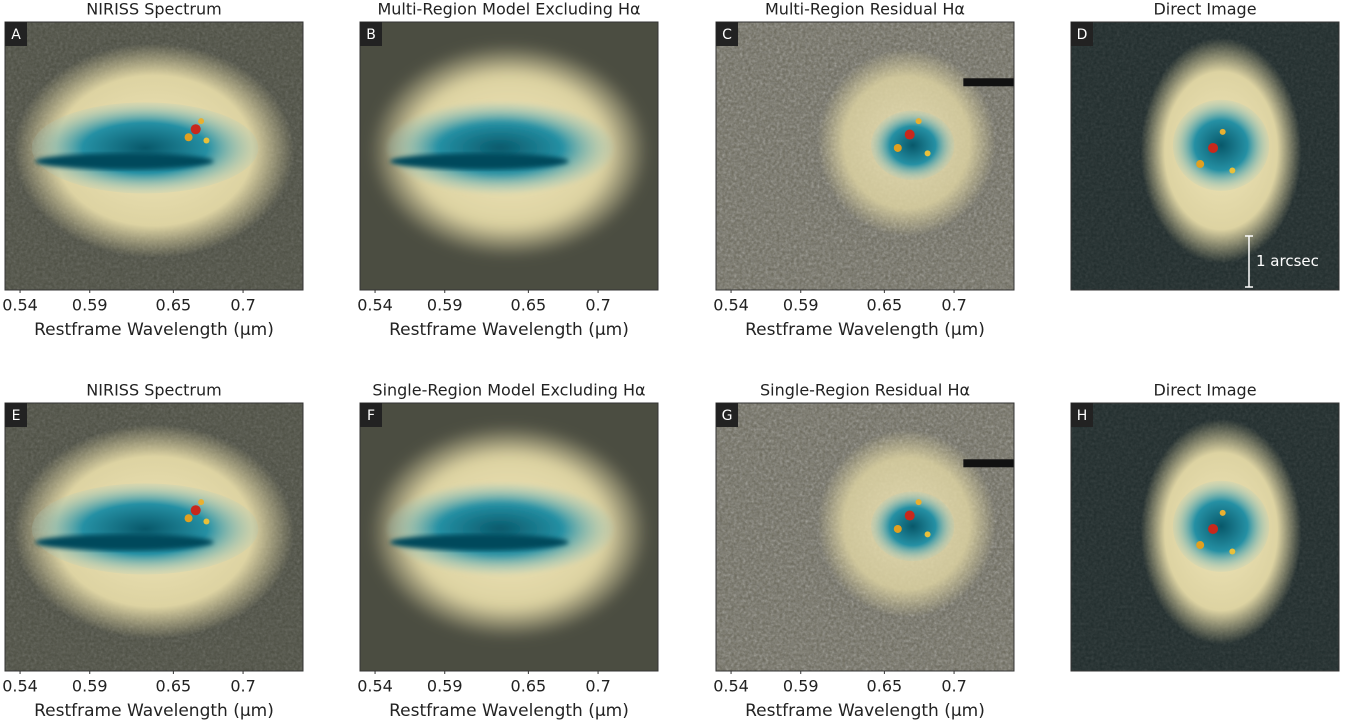 The height and width of the screenshot is (721, 1352). I want to click on panel-title: NIRISS Spectrum, so click(153, 390).